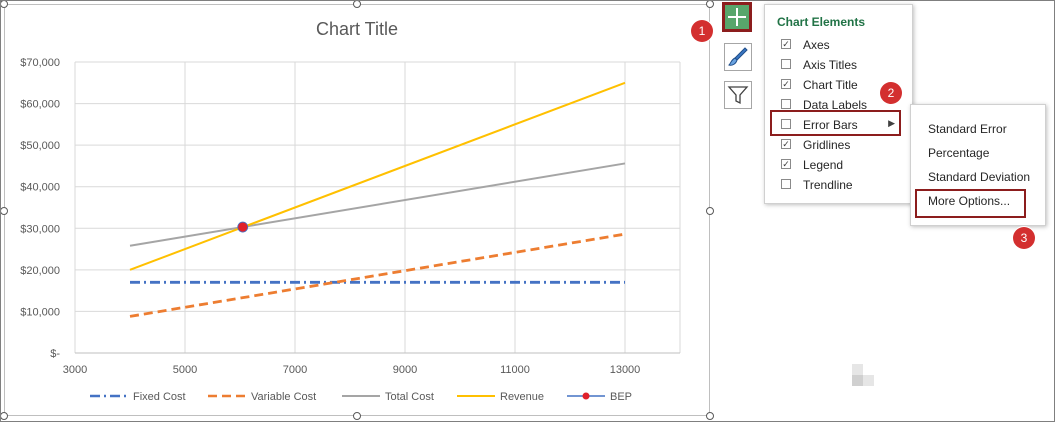 The width and height of the screenshot is (1055, 422). What do you see at coordinates (863, 375) in the screenshot?
I see `placeholder-icon` at bounding box center [863, 375].